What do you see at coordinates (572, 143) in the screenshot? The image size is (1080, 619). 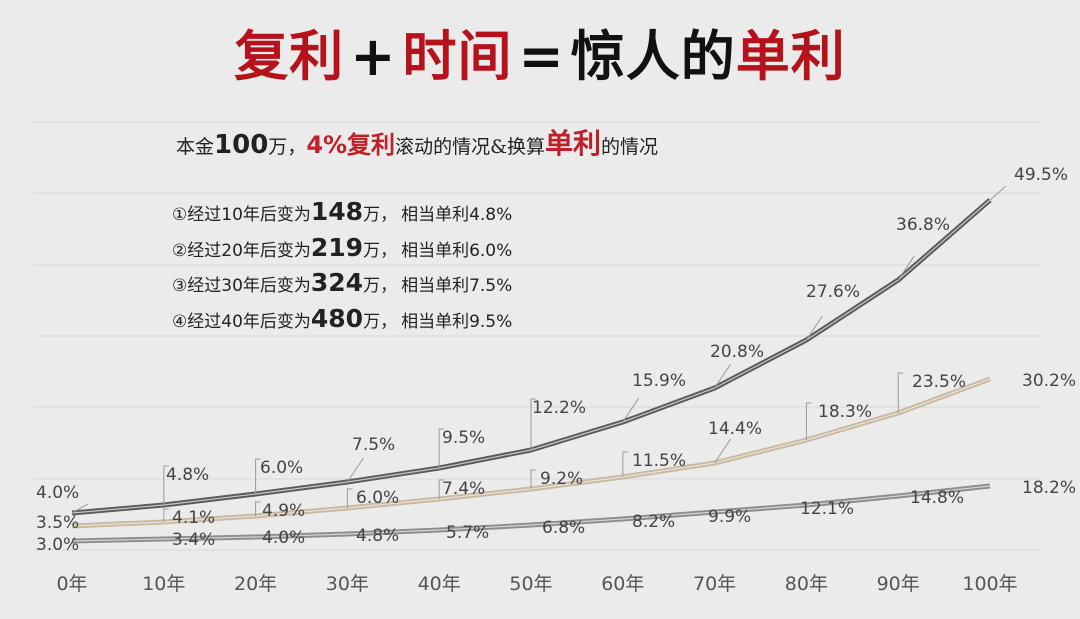 I see `subtitle-simple: 单利` at bounding box center [572, 143].